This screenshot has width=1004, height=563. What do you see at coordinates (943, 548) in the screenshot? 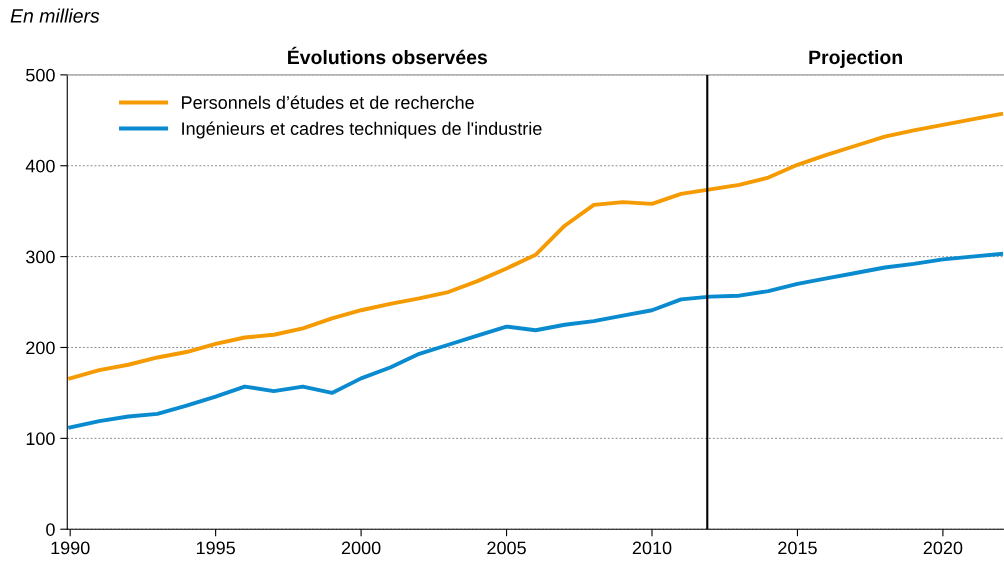
I see `x-tick-label: 2020` at bounding box center [943, 548].